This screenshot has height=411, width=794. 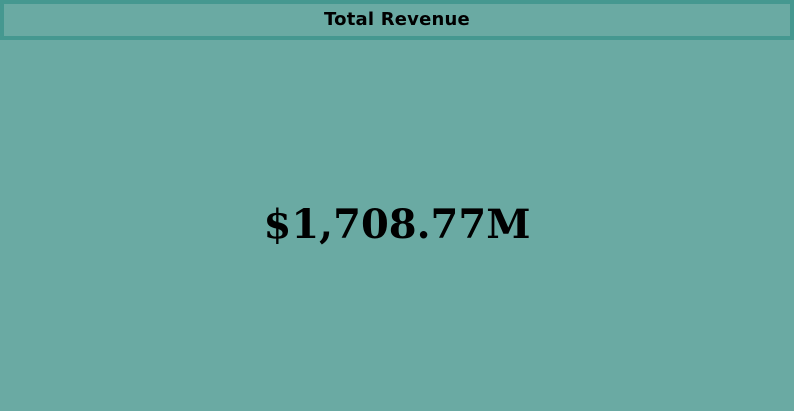 I want to click on card-header-inner: Total Revenue, so click(x=397, y=20).